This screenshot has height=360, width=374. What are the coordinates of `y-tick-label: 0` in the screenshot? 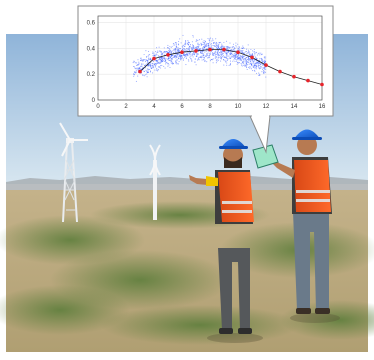 It's located at (94, 101).